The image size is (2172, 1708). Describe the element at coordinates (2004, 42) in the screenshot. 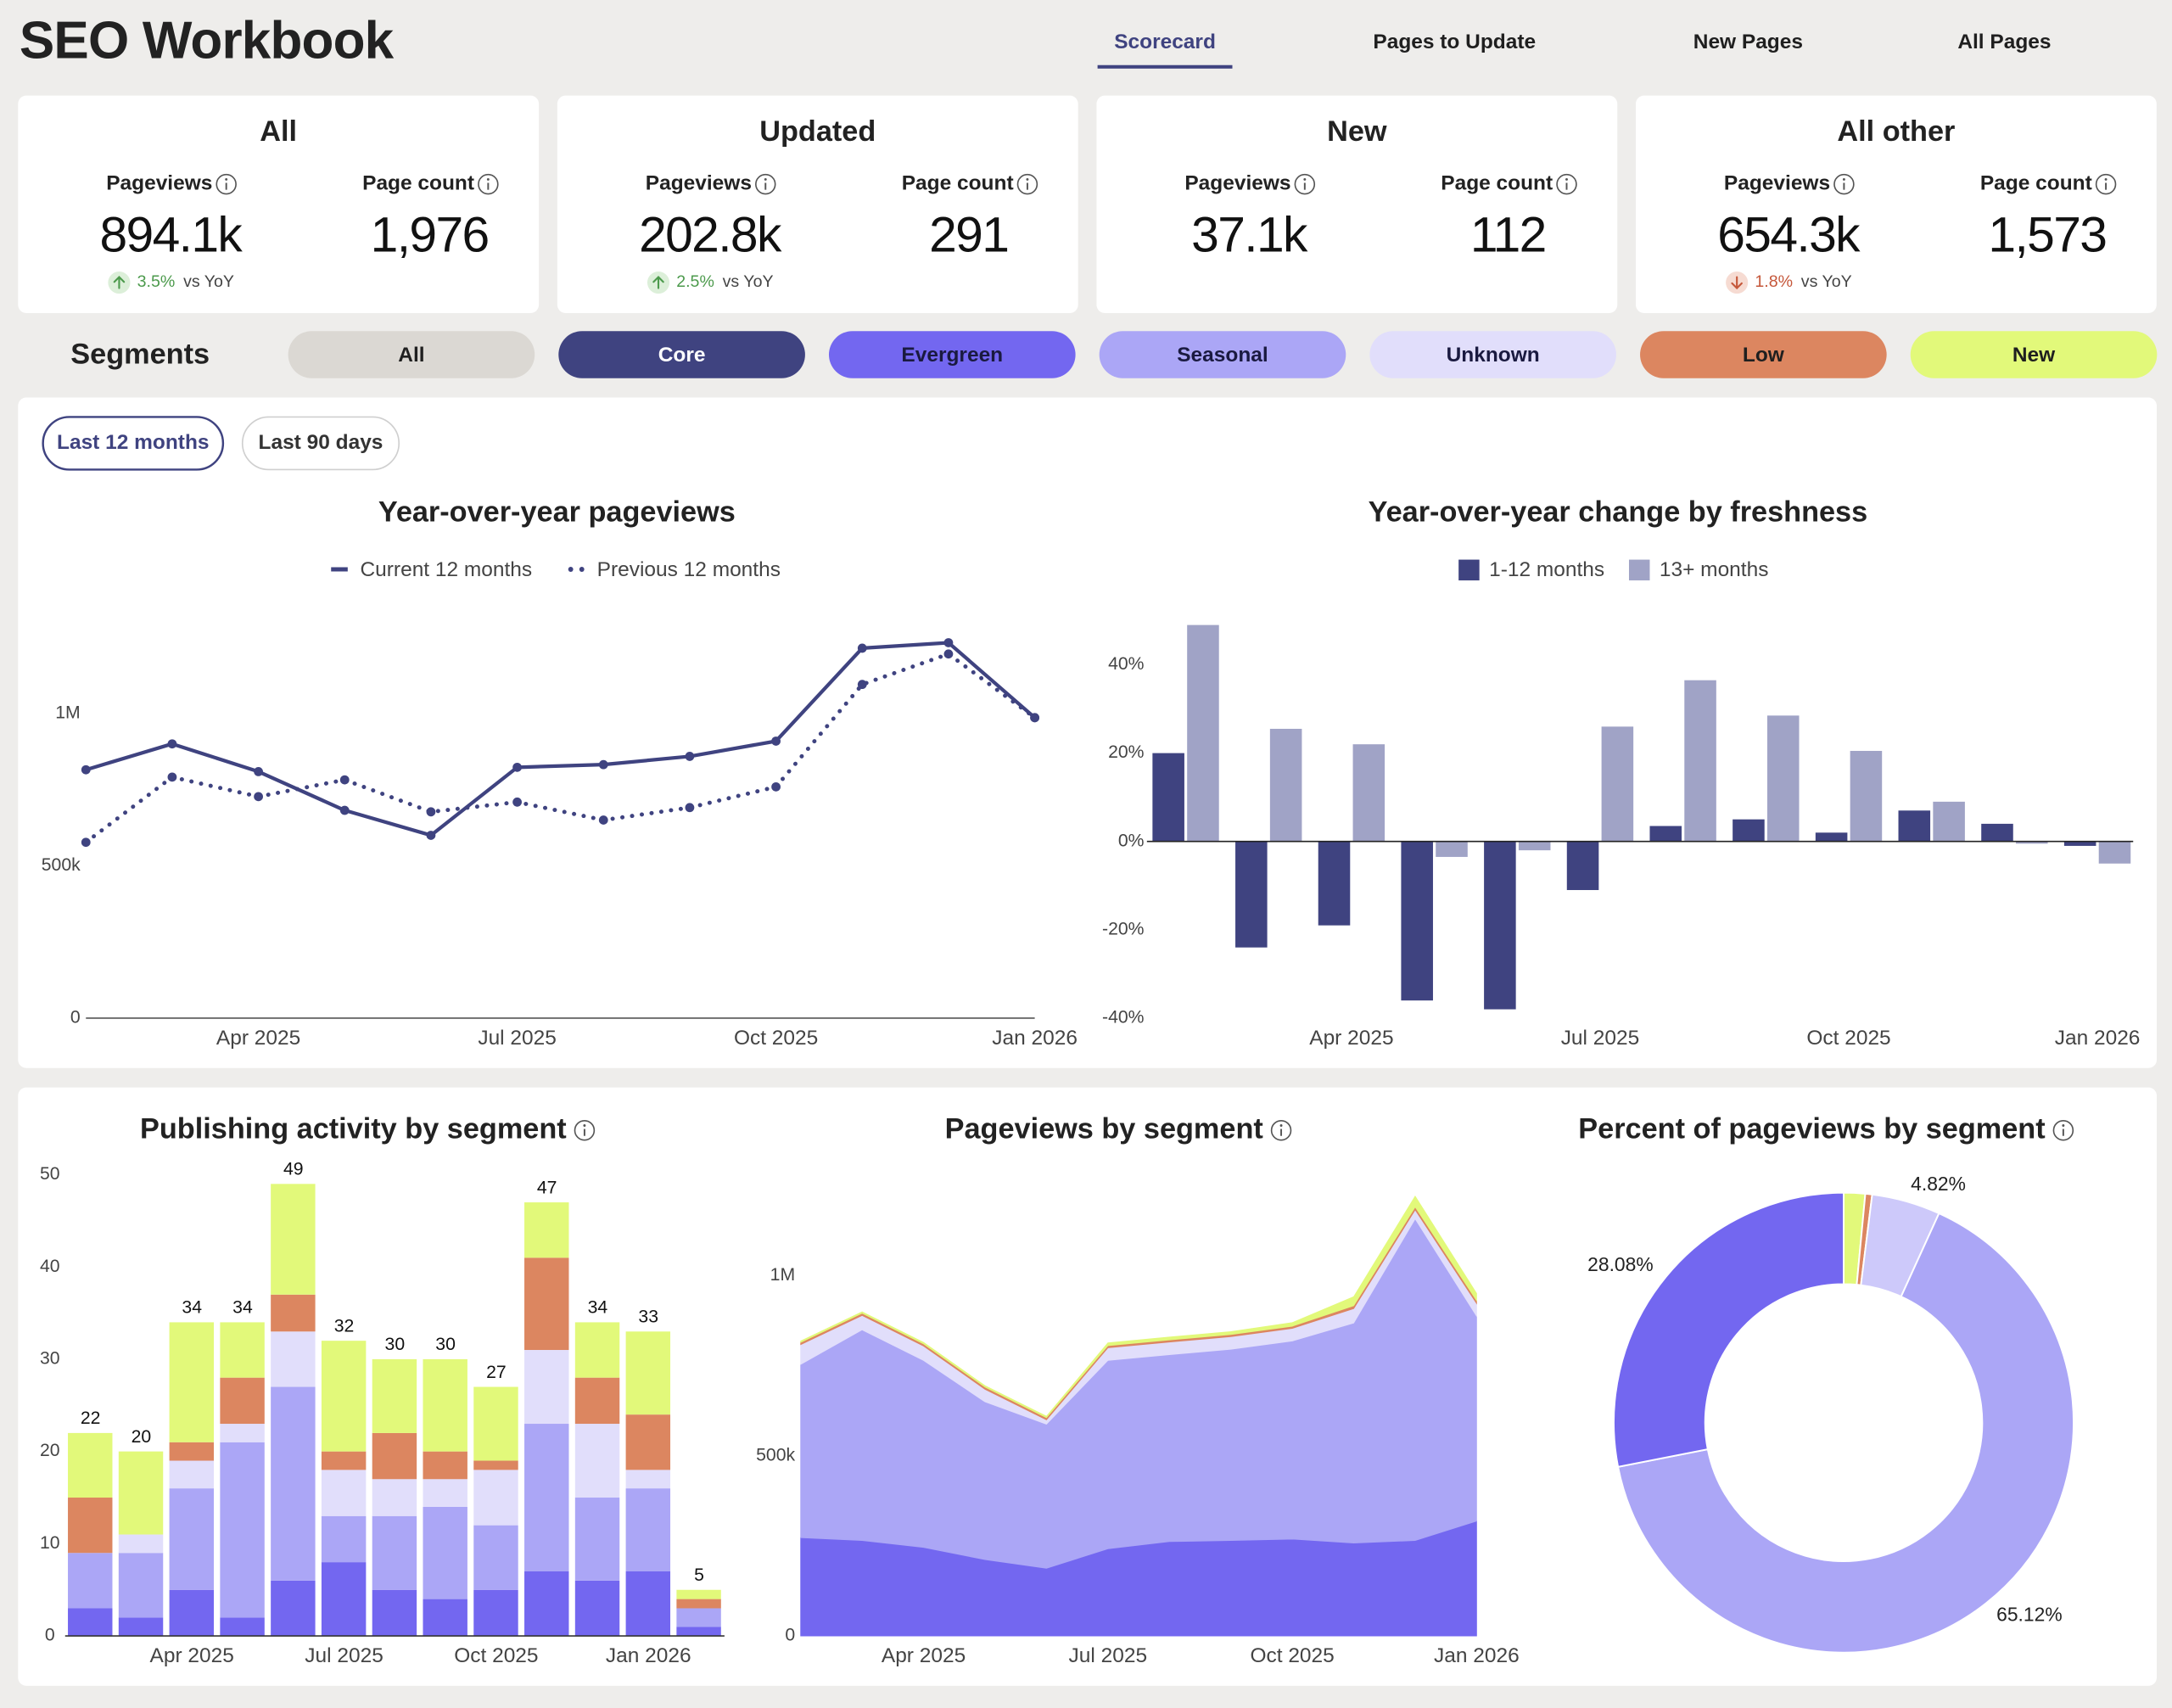

I see `nav-tab: All Pages` at that location.